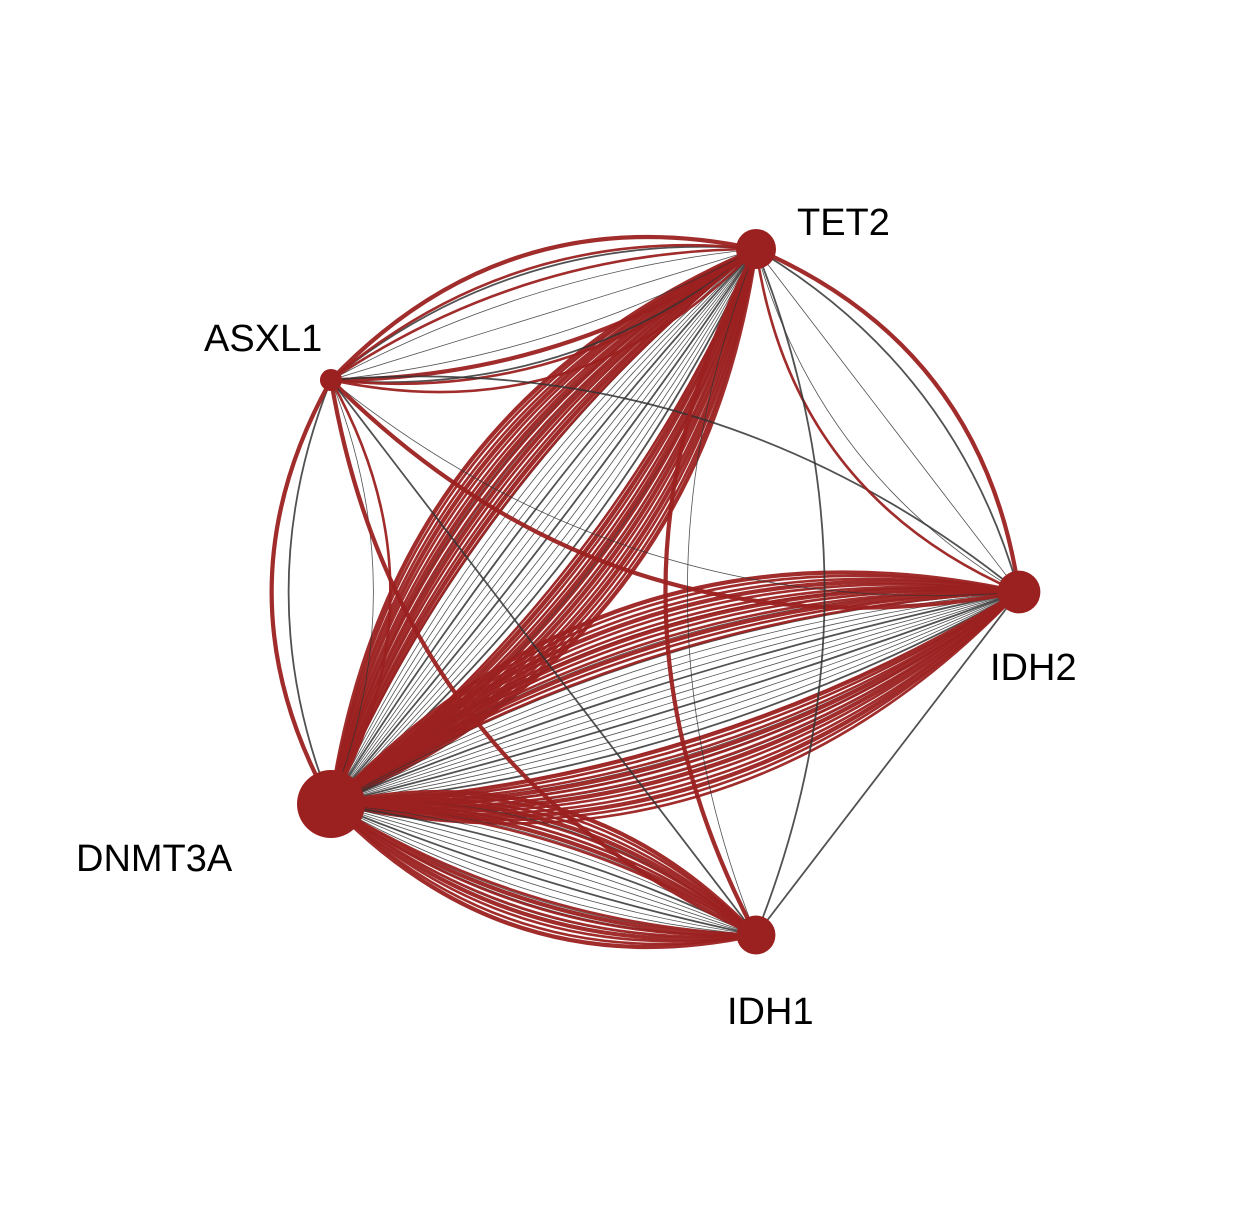  Describe the element at coordinates (263, 339) in the screenshot. I see `label-asxl1: ASXL1` at that location.